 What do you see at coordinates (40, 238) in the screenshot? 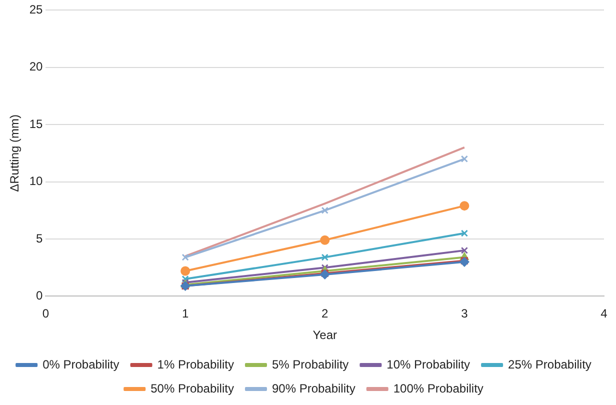
I see `y-tick-label: 5` at bounding box center [40, 238].